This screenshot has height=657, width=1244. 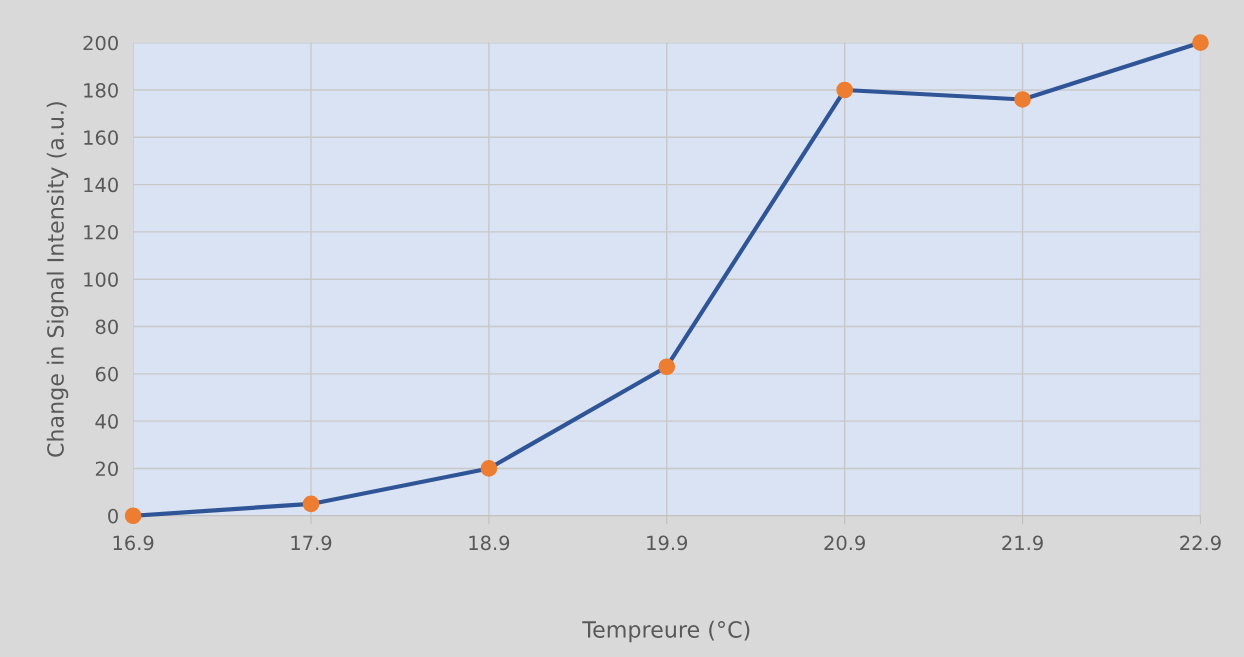 What do you see at coordinates (844, 543) in the screenshot?
I see `x-tick-label: 20.9` at bounding box center [844, 543].